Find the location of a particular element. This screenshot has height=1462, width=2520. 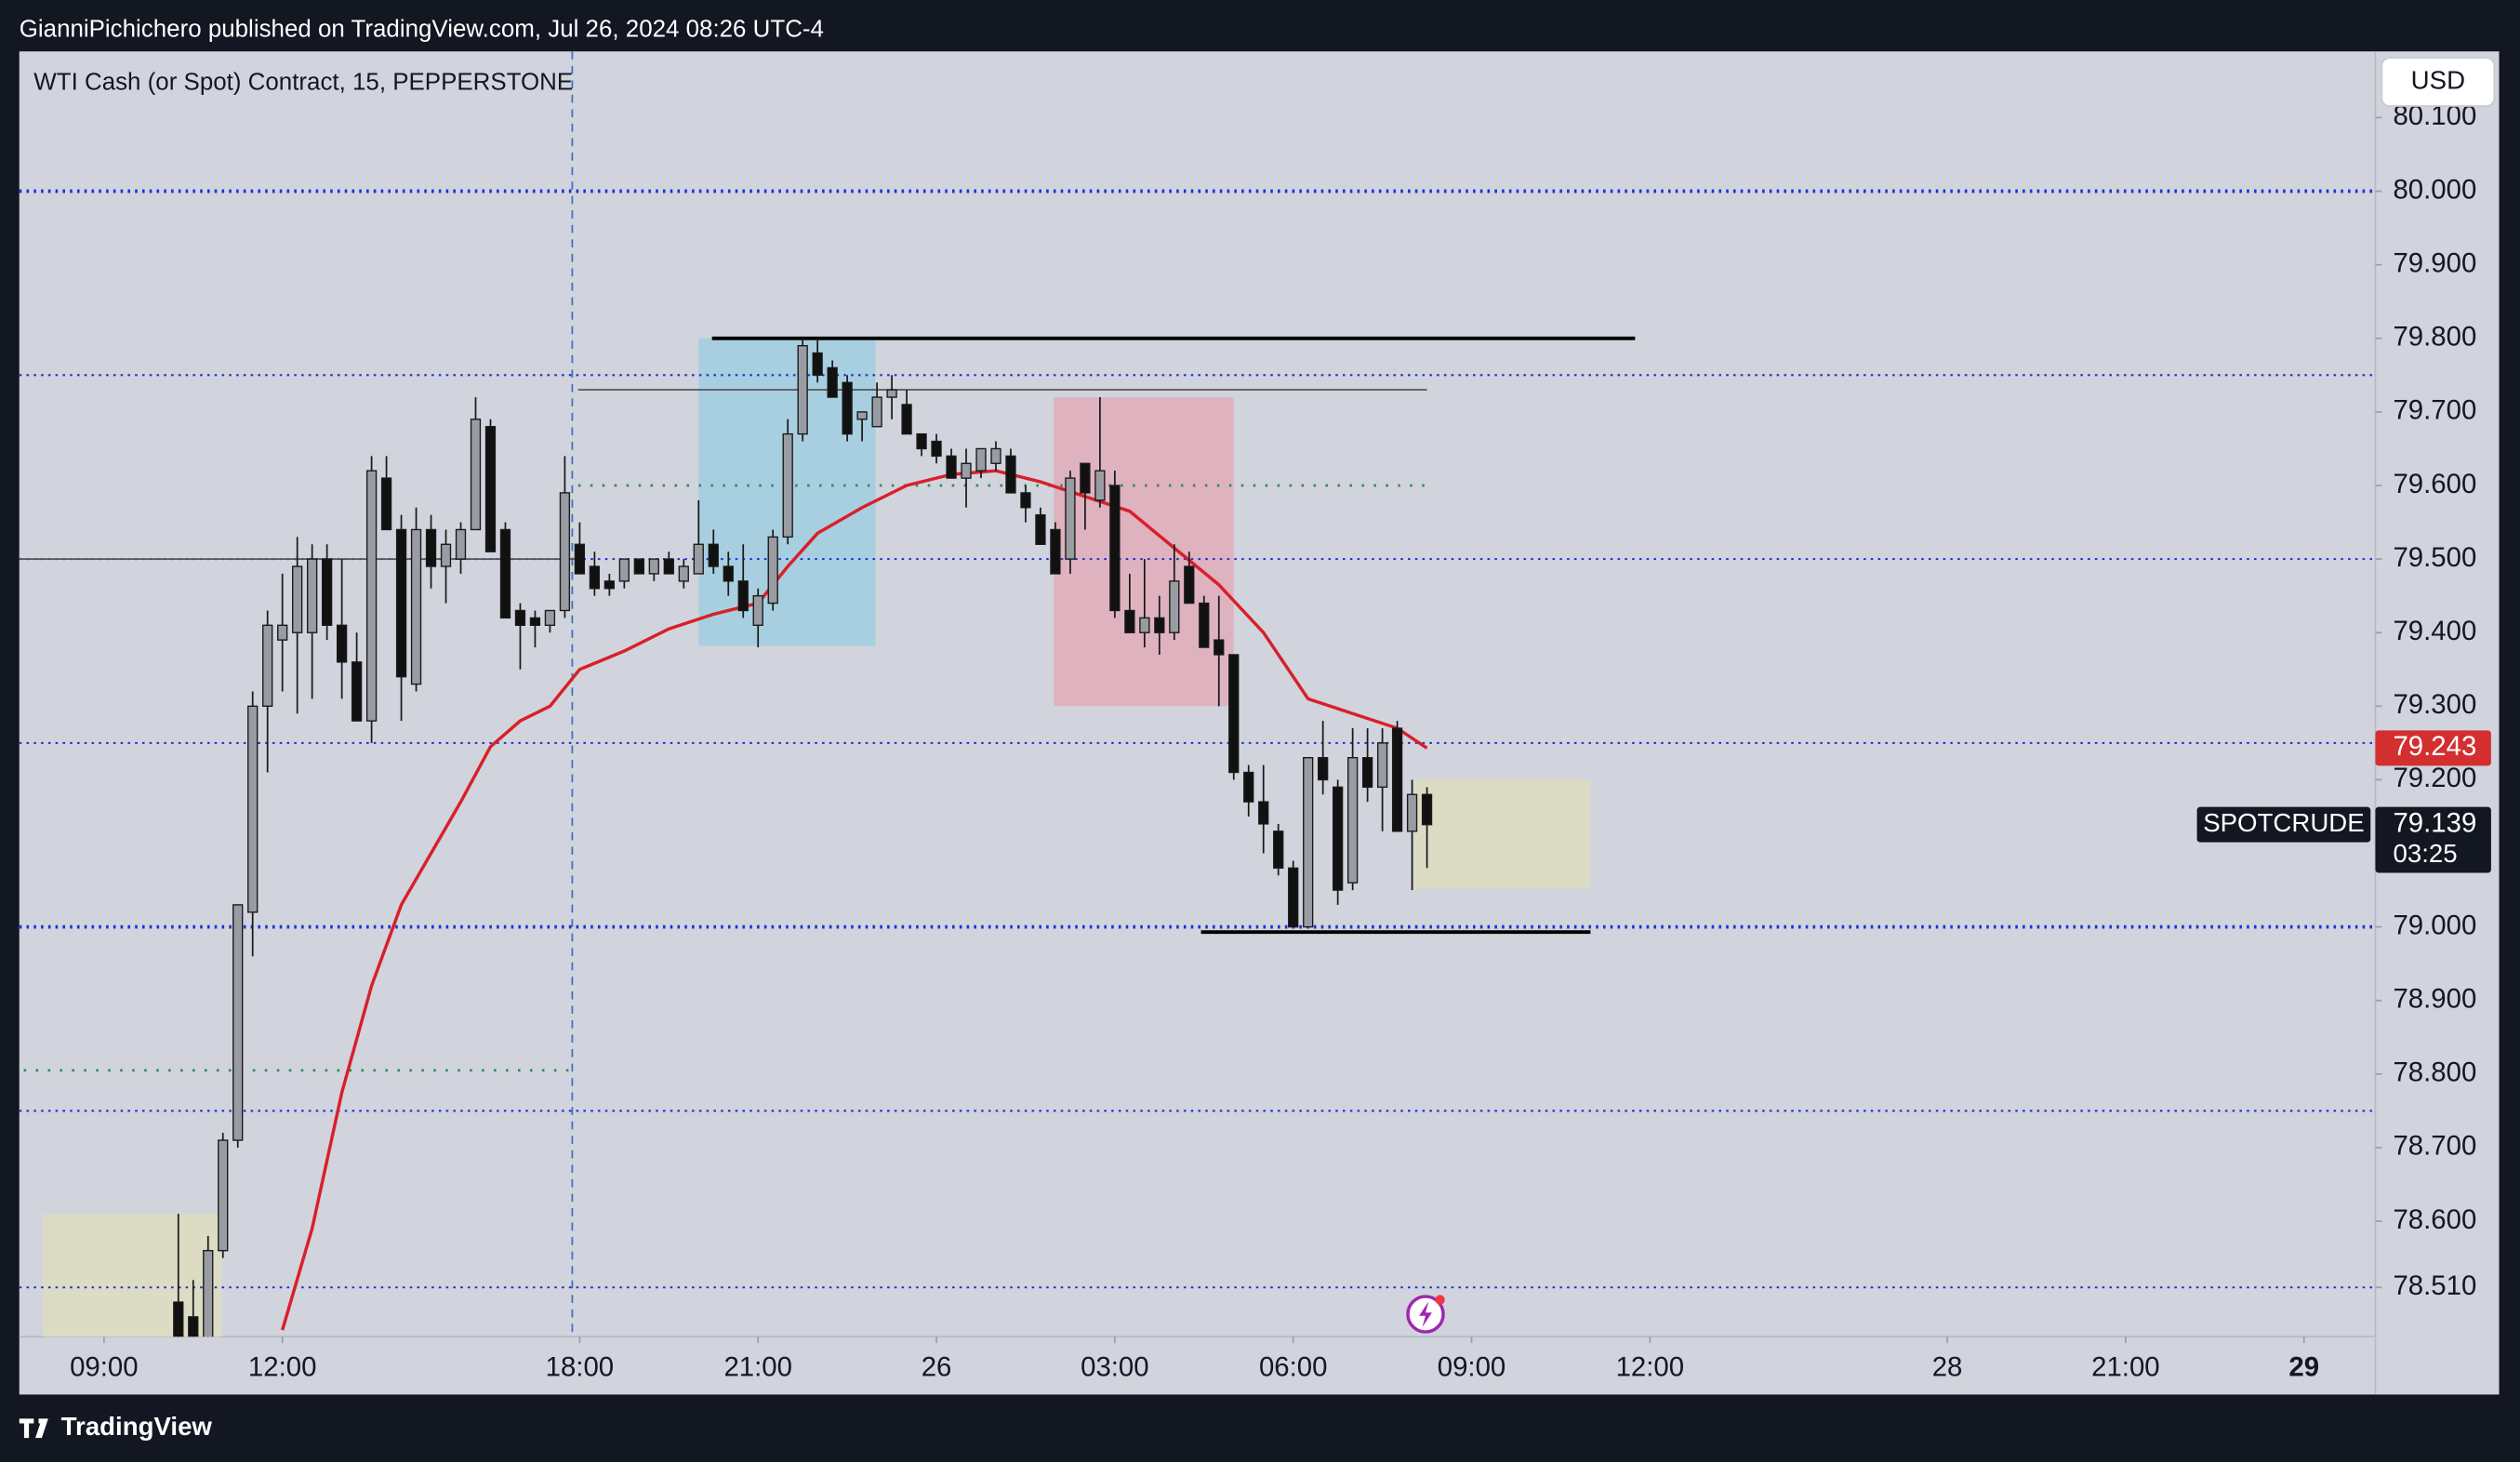

currency-button is located at coordinates (2438, 82).